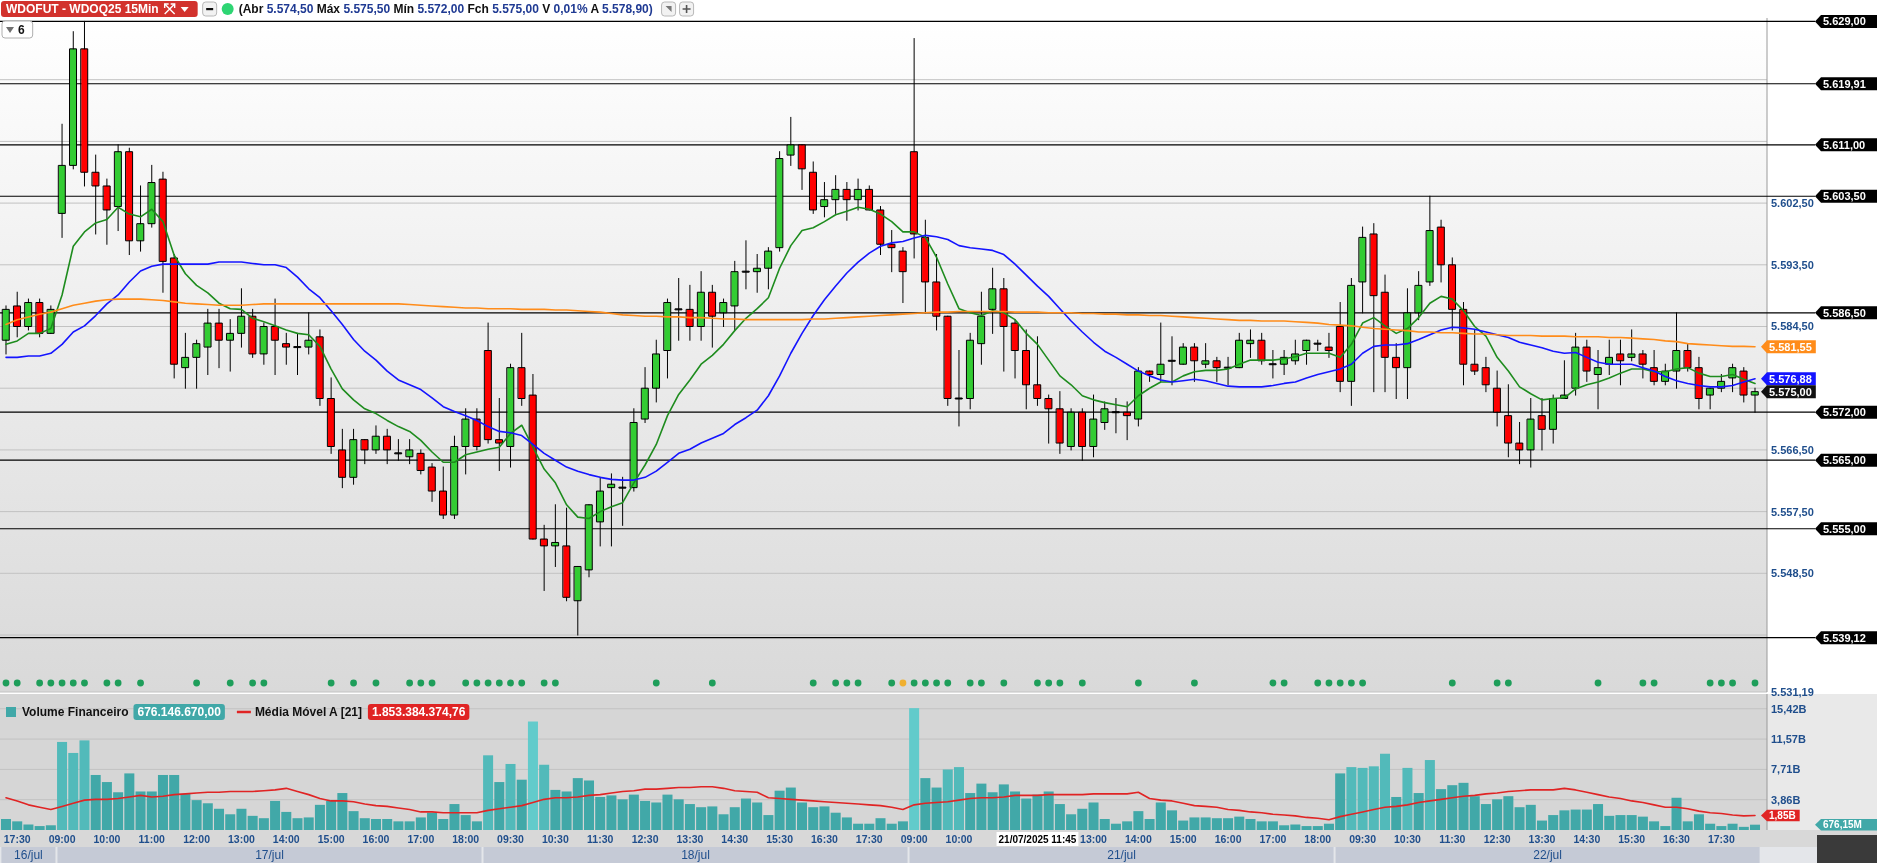 This screenshot has width=1877, height=863. Describe the element at coordinates (21, 29) in the screenshot. I see `annotation: 6` at that location.